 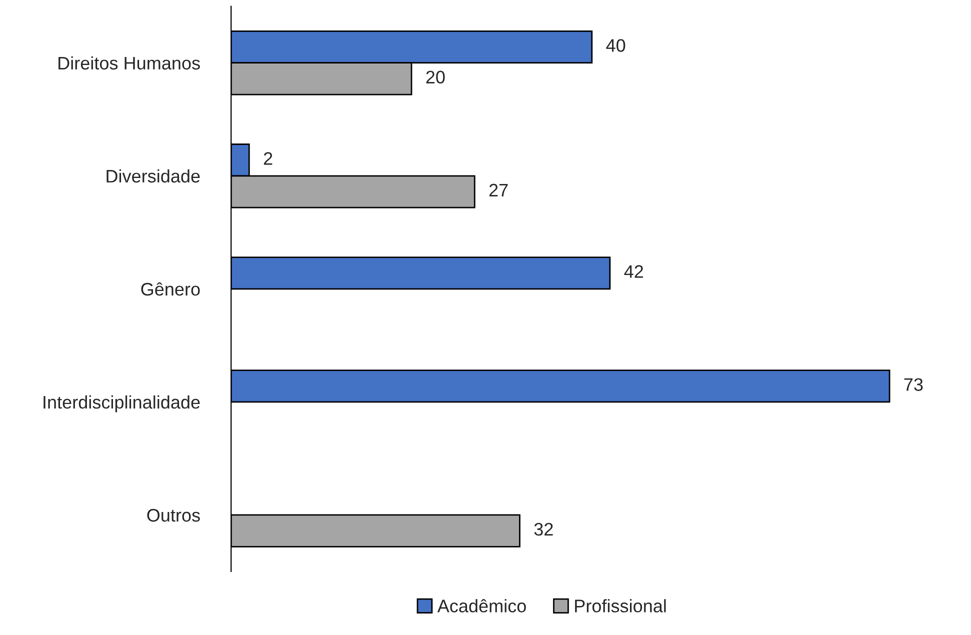 What do you see at coordinates (170, 289) in the screenshot?
I see `y-tick-label: Gênero` at bounding box center [170, 289].